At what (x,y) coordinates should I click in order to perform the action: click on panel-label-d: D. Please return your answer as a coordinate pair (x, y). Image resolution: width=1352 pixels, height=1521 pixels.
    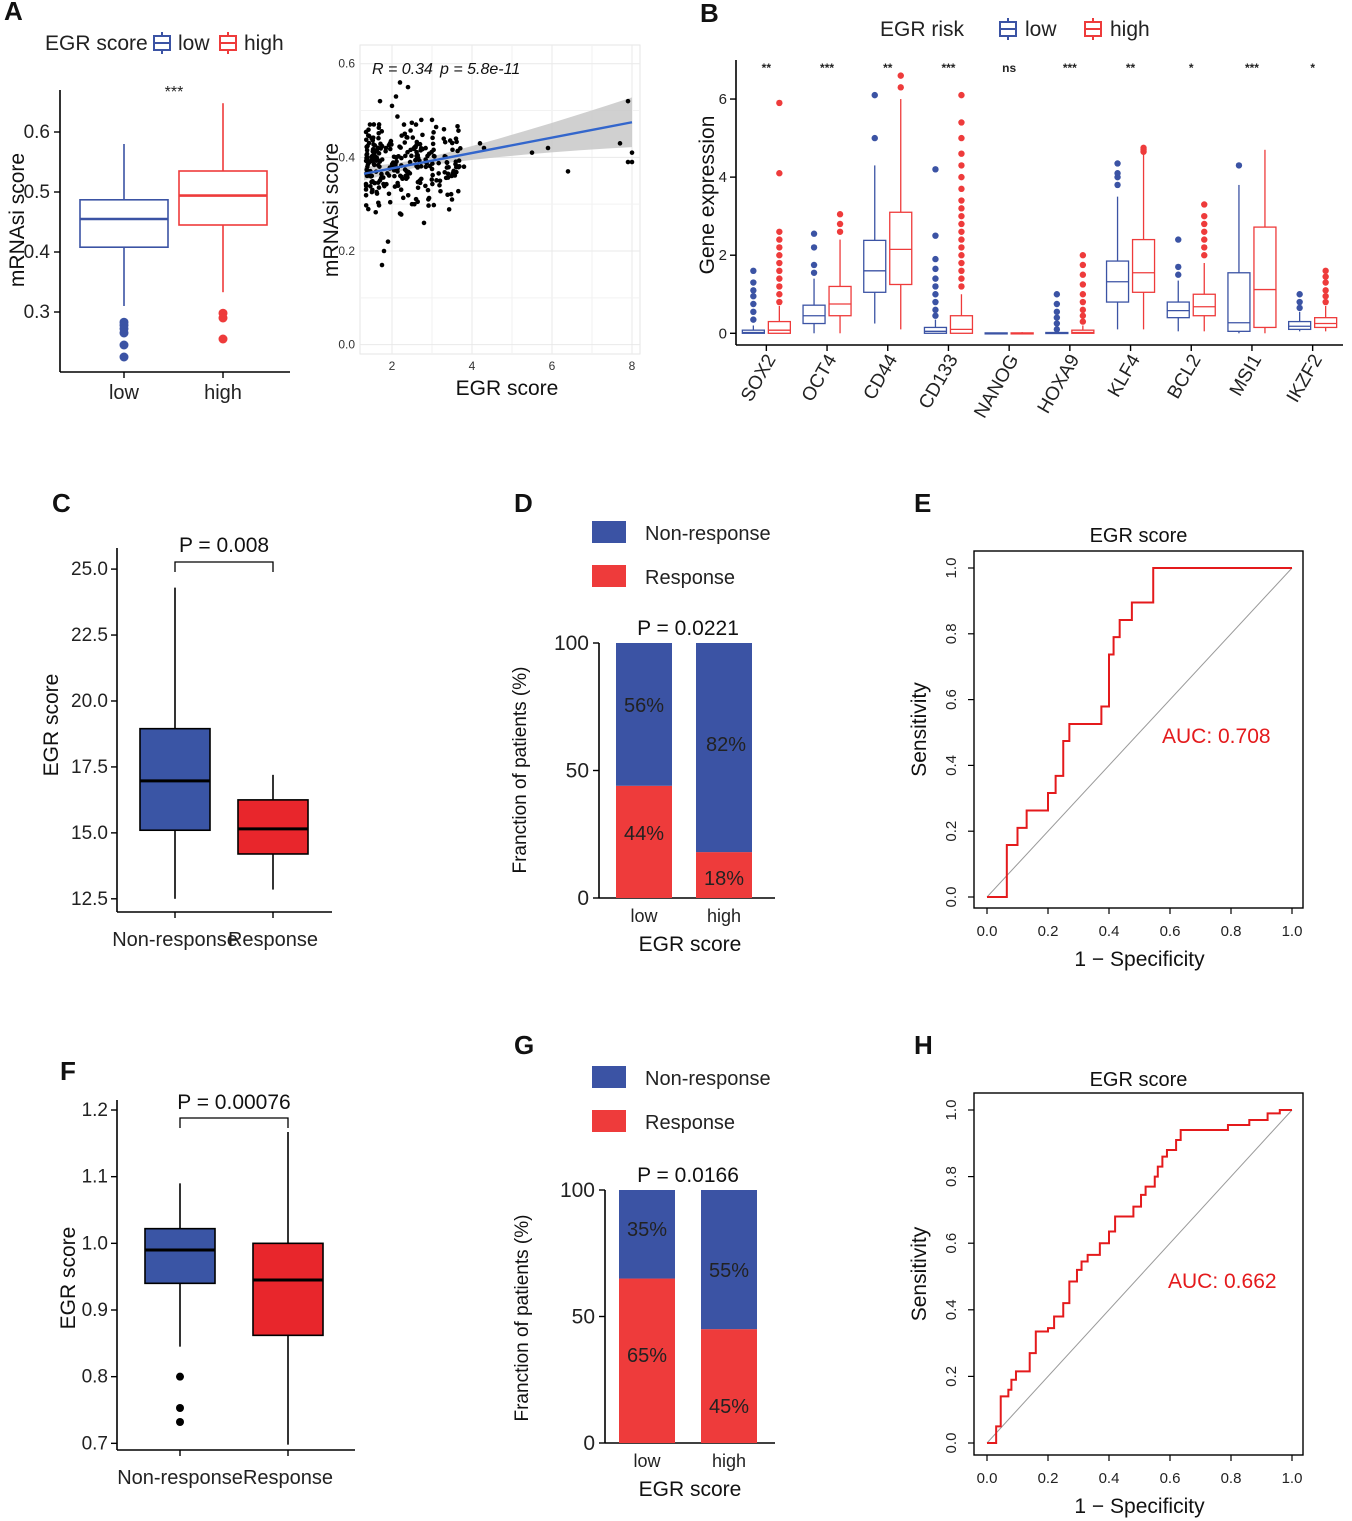
    Looking at the image, I should click on (523, 503).